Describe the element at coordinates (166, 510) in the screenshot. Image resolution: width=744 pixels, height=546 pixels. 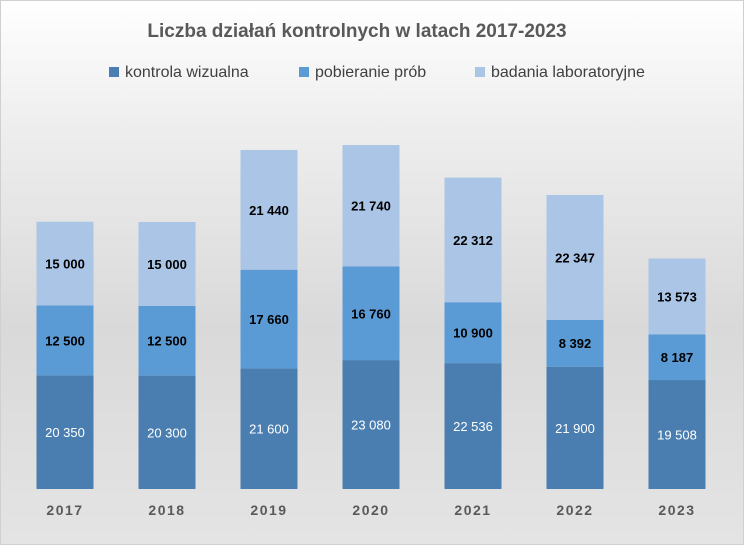
I see `x-tick-label: 2018` at that location.